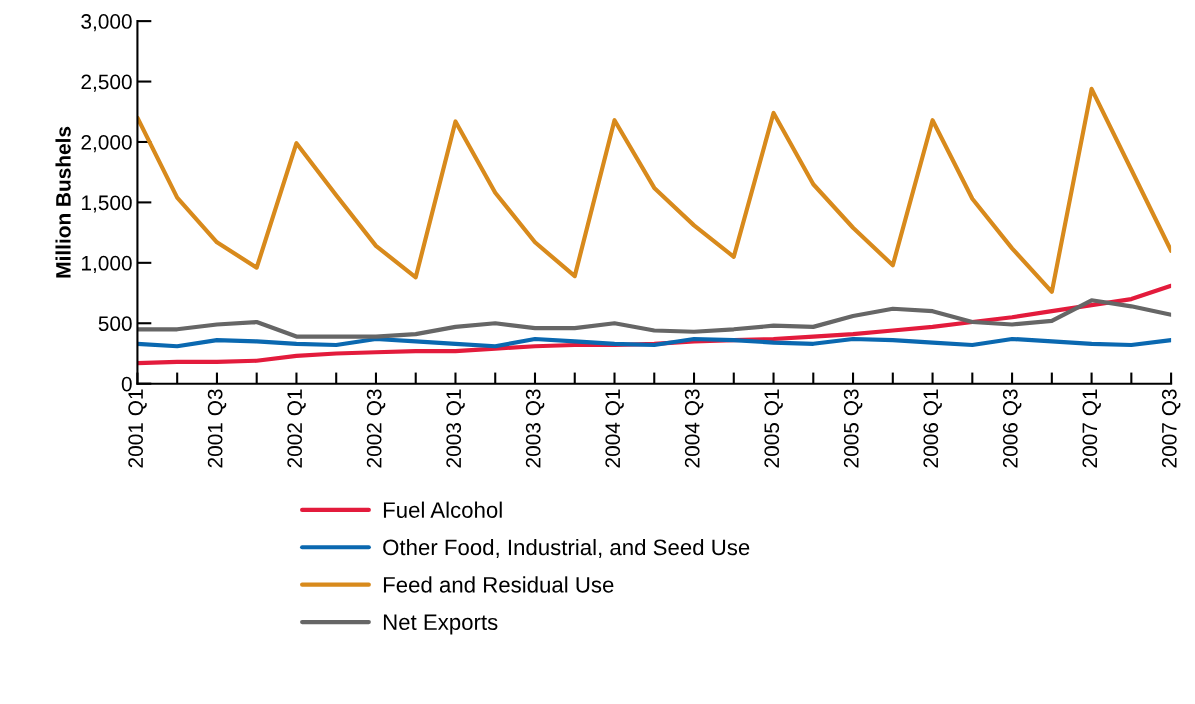  What do you see at coordinates (106, 143) in the screenshot?
I see `y-tick-label: 2,000` at bounding box center [106, 143].